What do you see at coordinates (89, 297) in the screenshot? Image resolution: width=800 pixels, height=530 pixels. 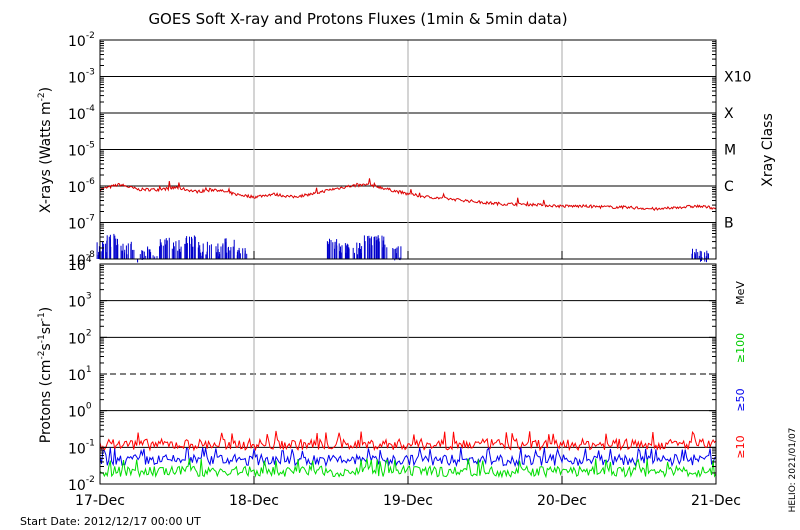 I see `proton-tick-exp: 3` at bounding box center [89, 297].